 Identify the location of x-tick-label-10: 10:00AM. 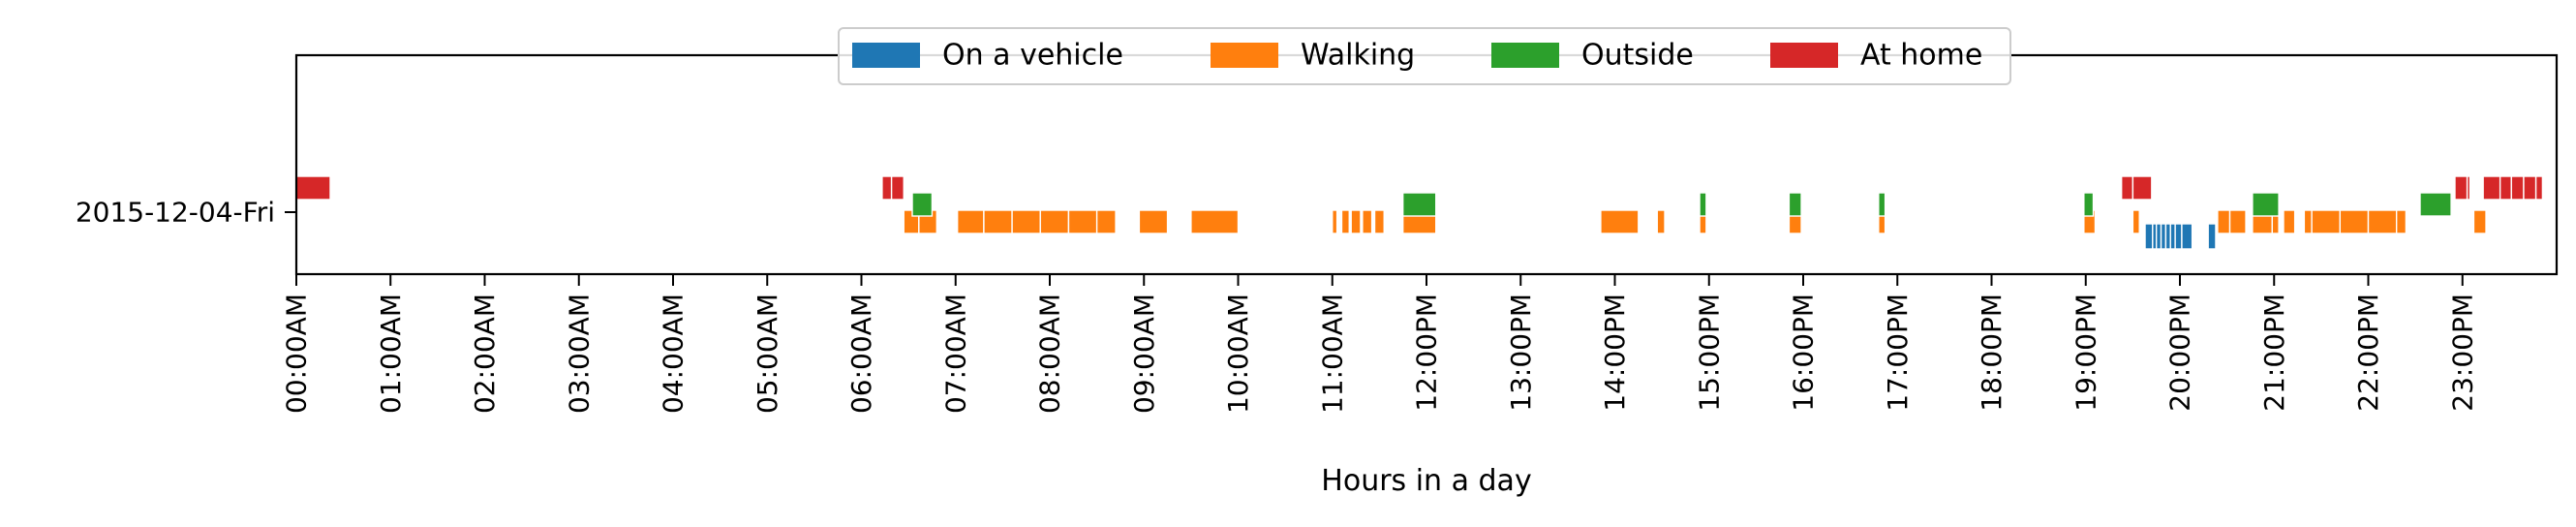
(1238, 354).